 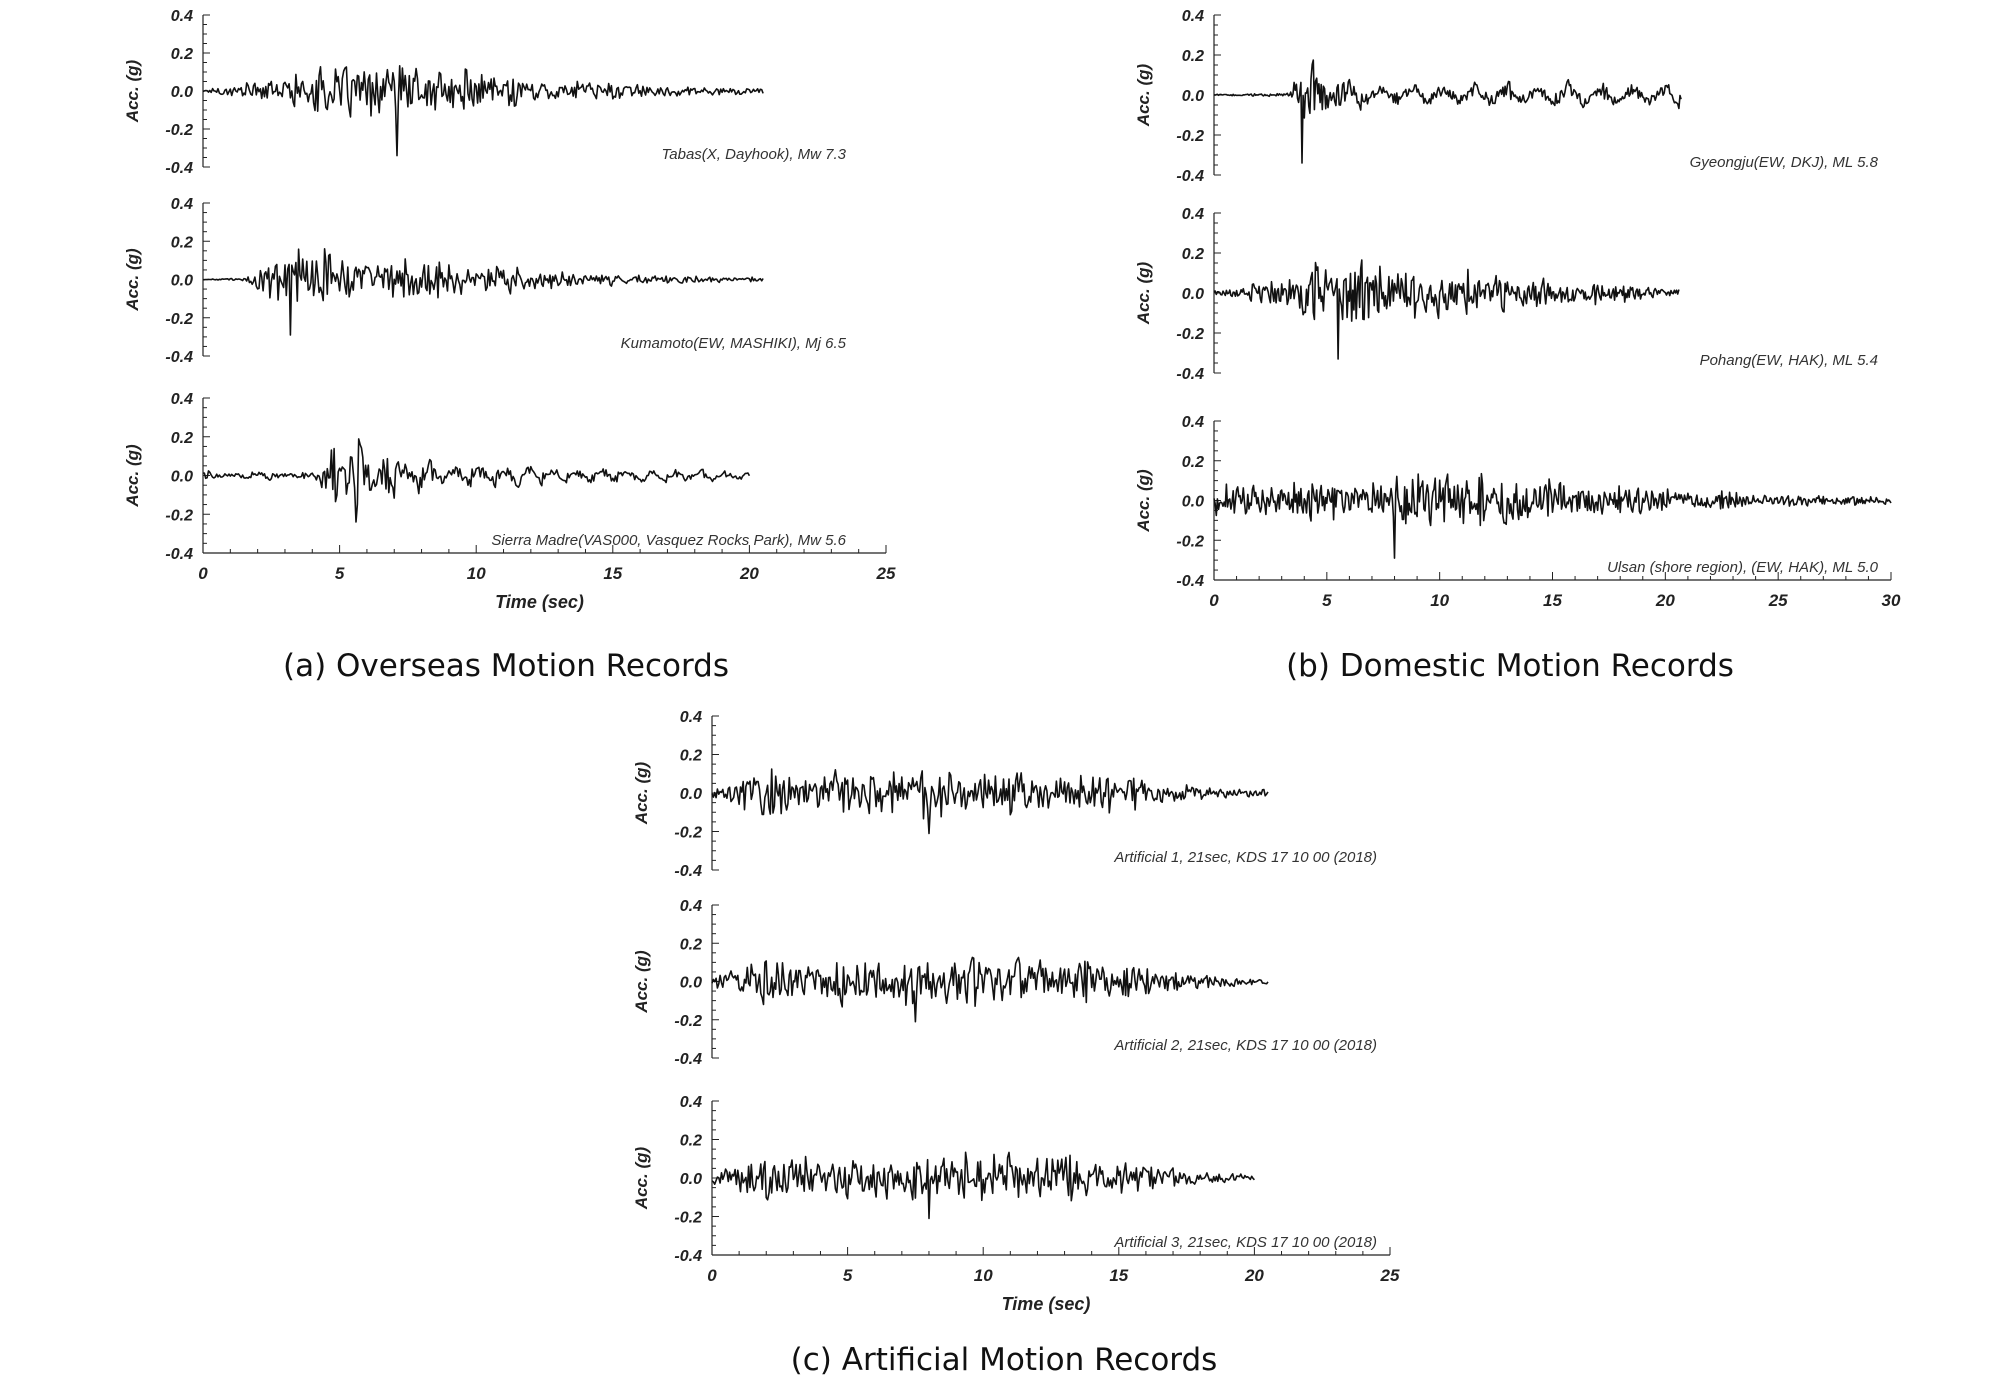 I want to click on record-label: Tabas(X, Dayhook), Mw 7.3, so click(x=753, y=154).